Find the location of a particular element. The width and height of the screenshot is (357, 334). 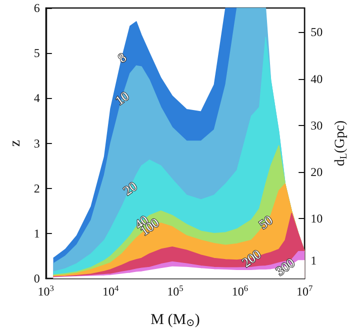

y-tick-label: 3 is located at coordinates (37, 143).